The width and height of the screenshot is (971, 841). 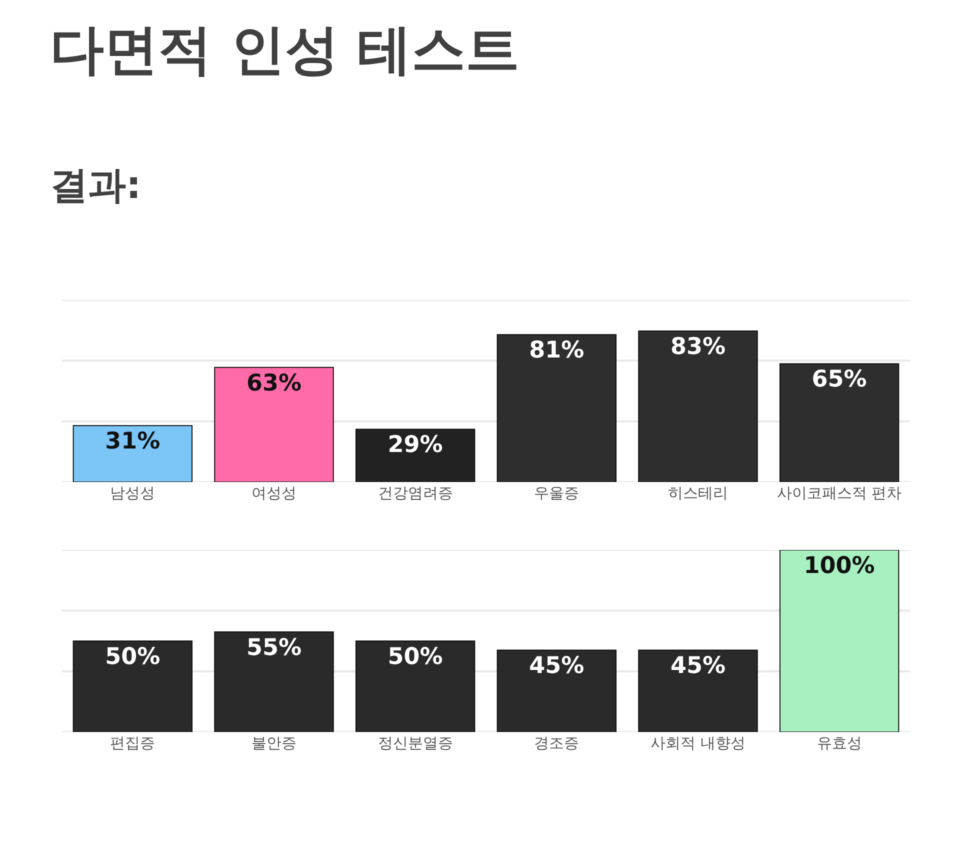 What do you see at coordinates (557, 743) in the screenshot?
I see `x-tick-label: 경조증` at bounding box center [557, 743].